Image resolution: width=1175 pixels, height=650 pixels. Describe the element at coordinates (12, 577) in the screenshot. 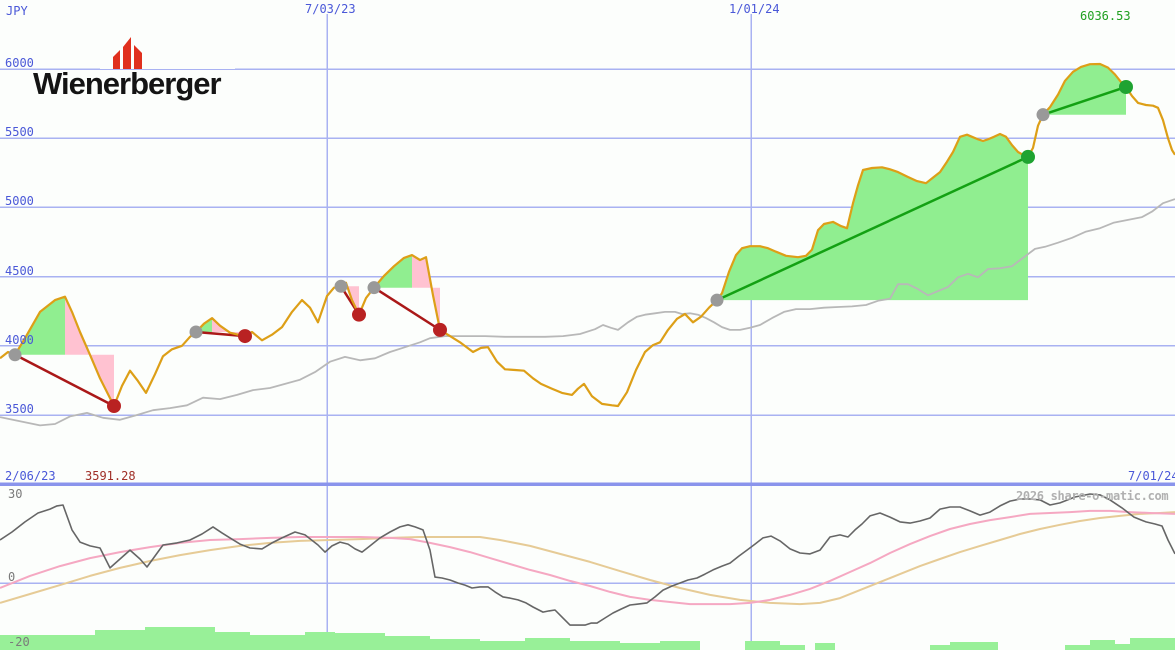

I see `oscillator-tick-label: 0` at that location.